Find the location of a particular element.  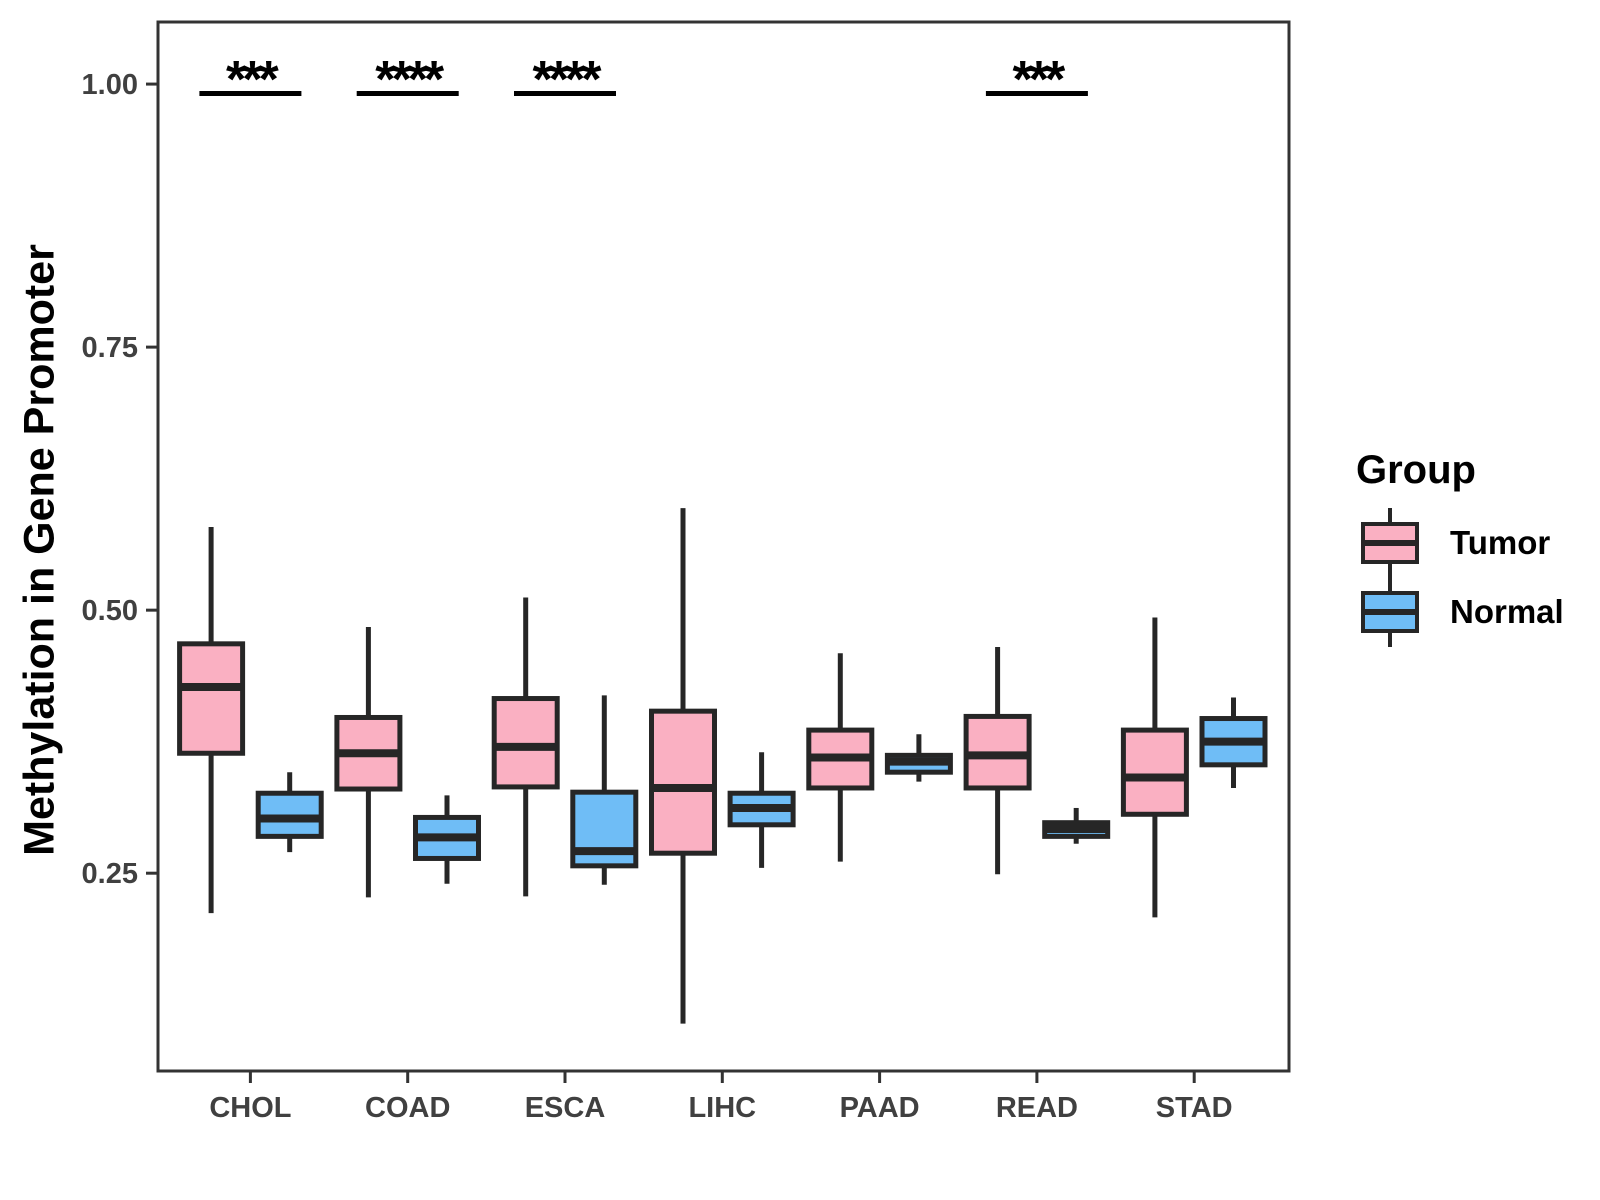

x-tick-label-chol: CHOL is located at coordinates (250, 1108).